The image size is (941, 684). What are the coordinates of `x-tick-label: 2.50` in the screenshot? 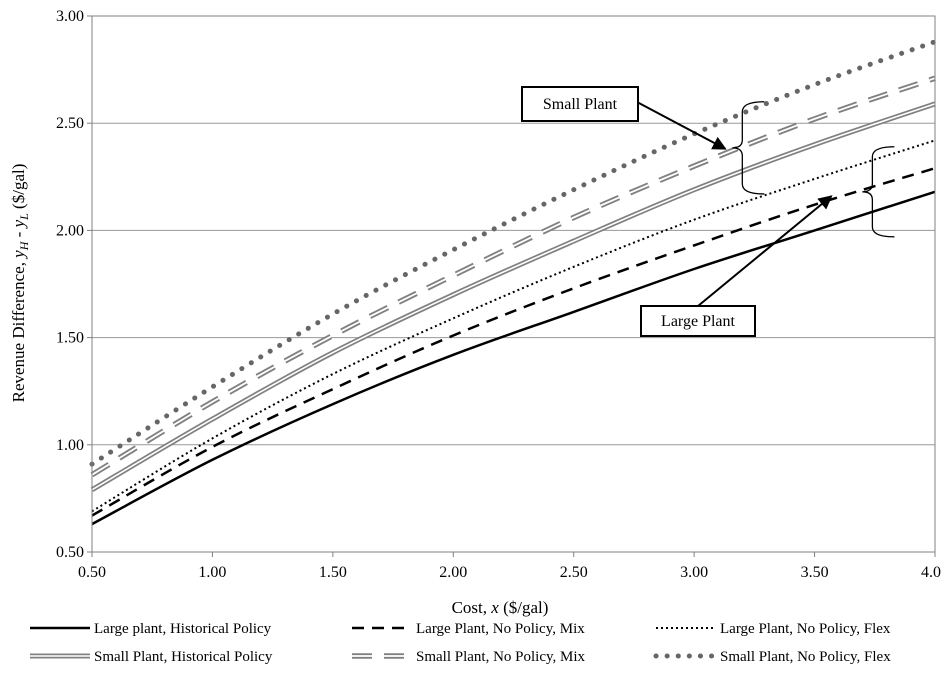 It's located at (574, 572).